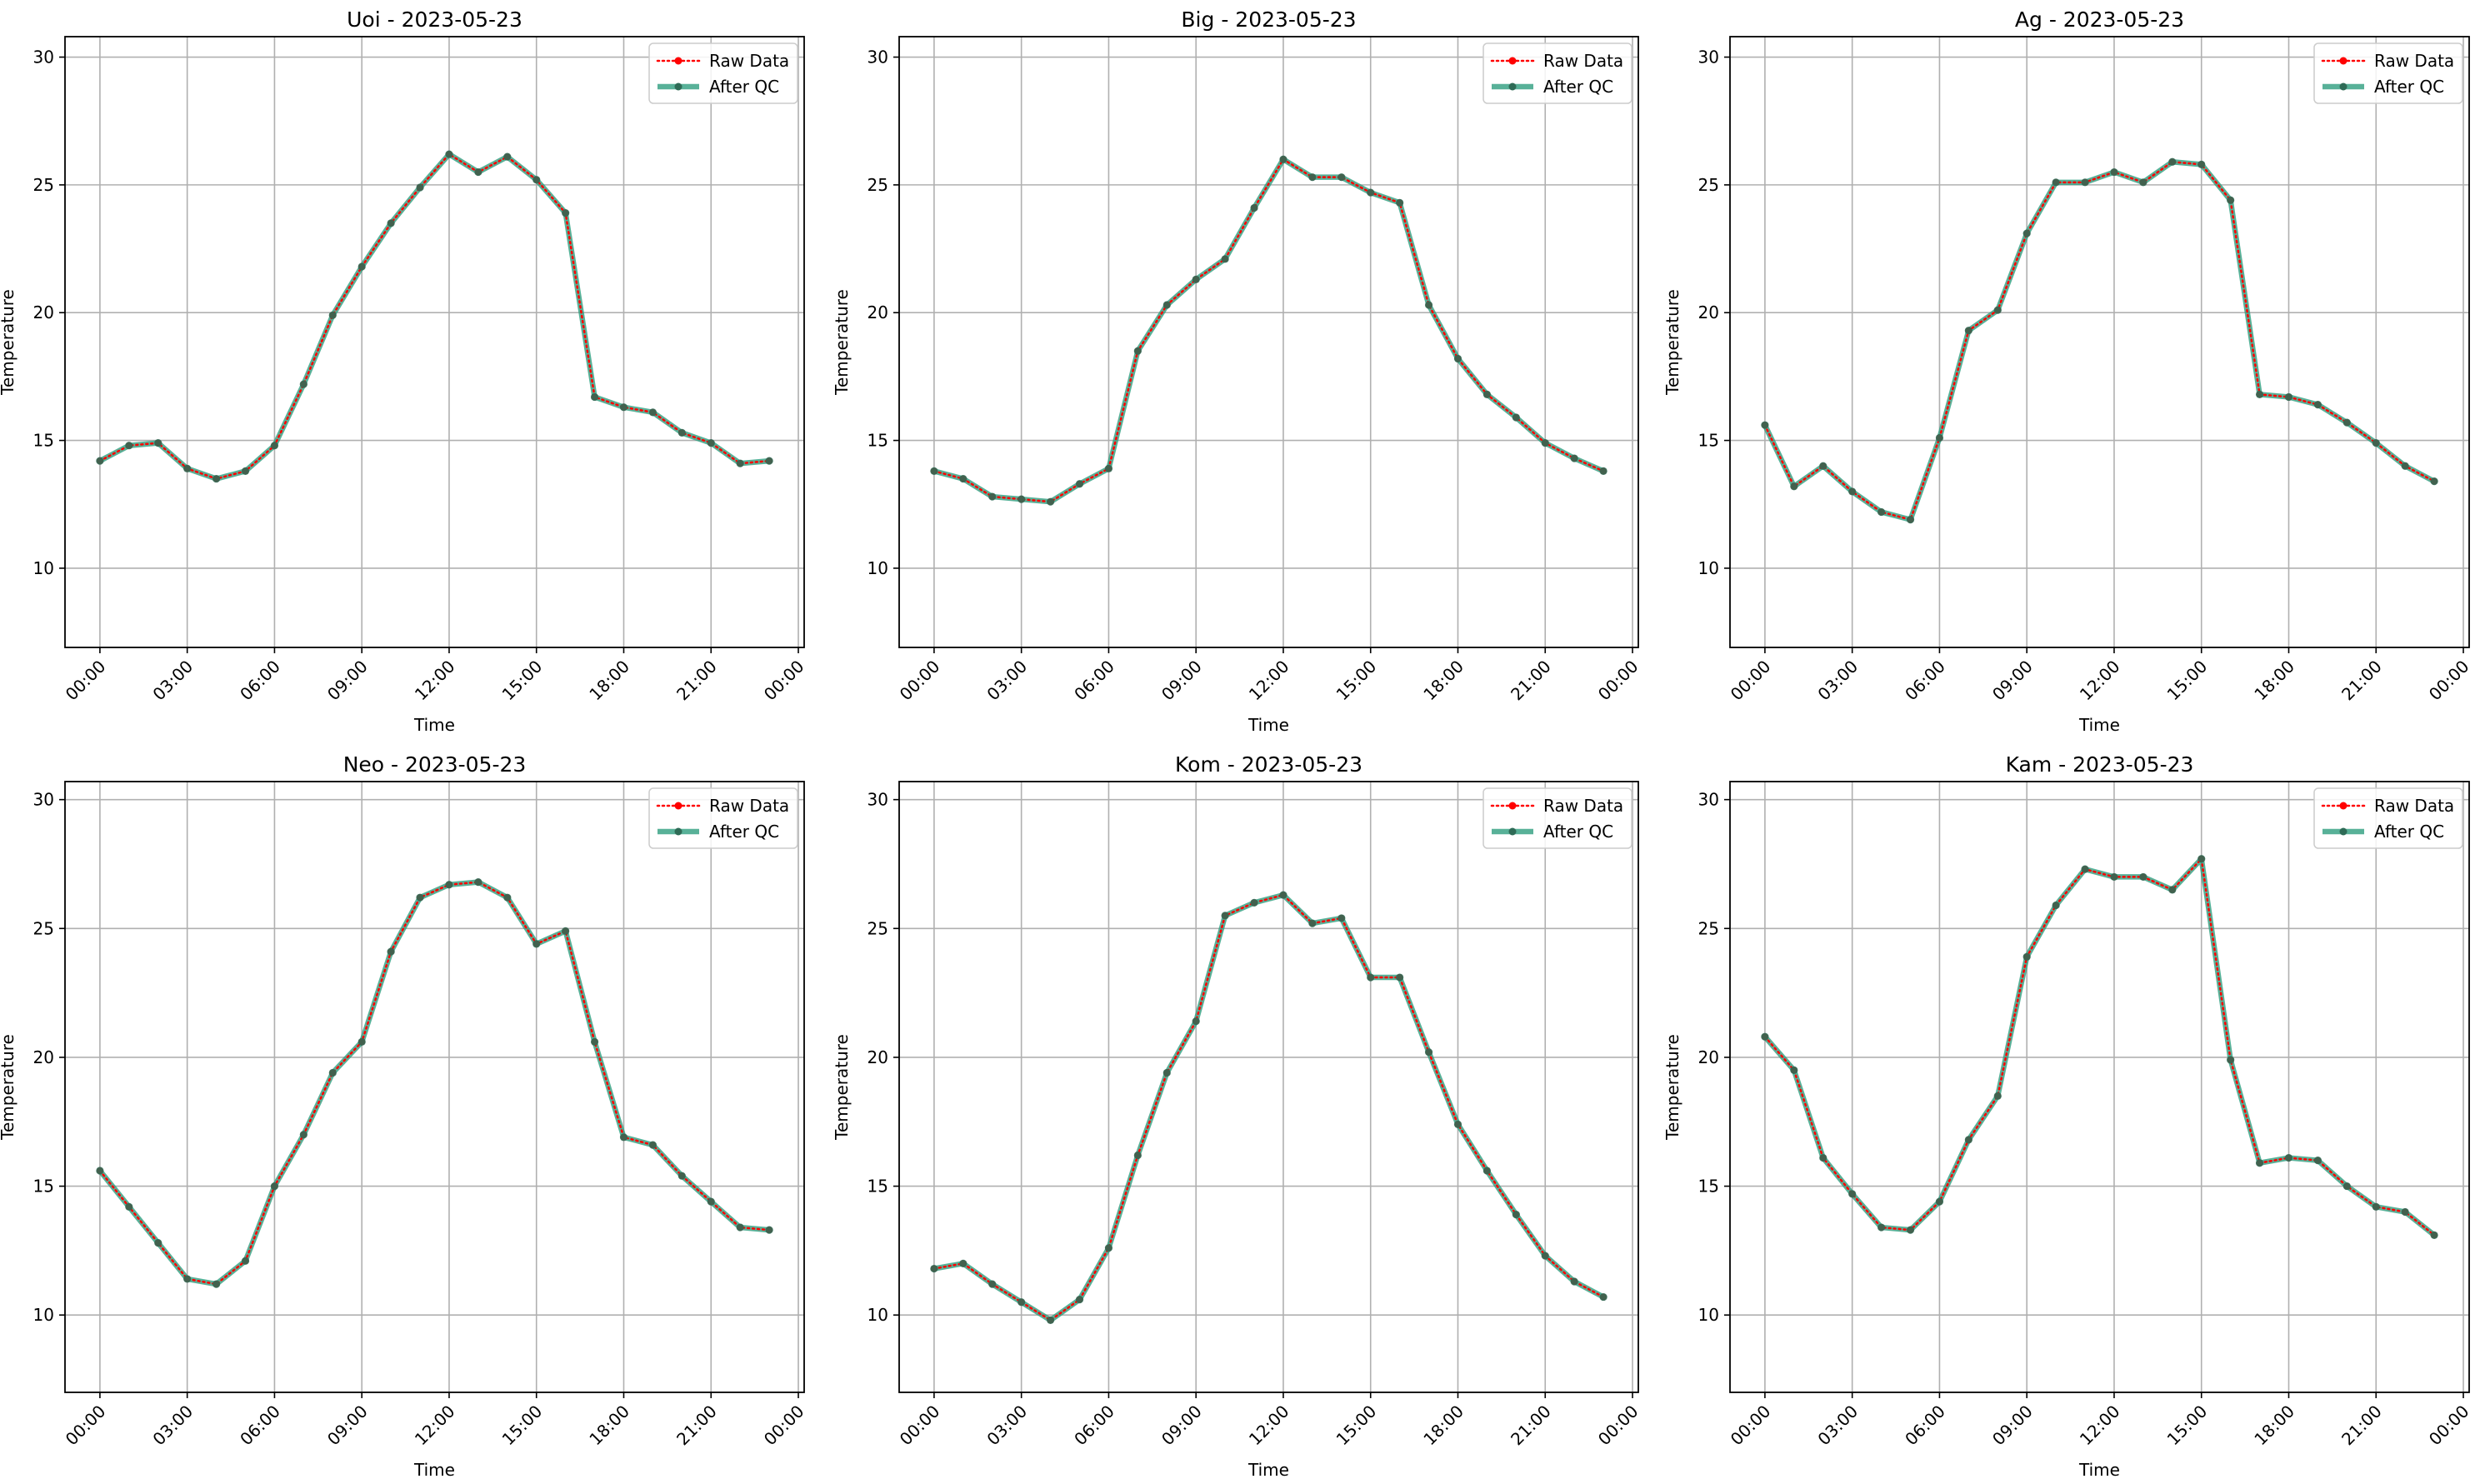  I want to click on legend: Raw Data After QC, so click(1557, 818).